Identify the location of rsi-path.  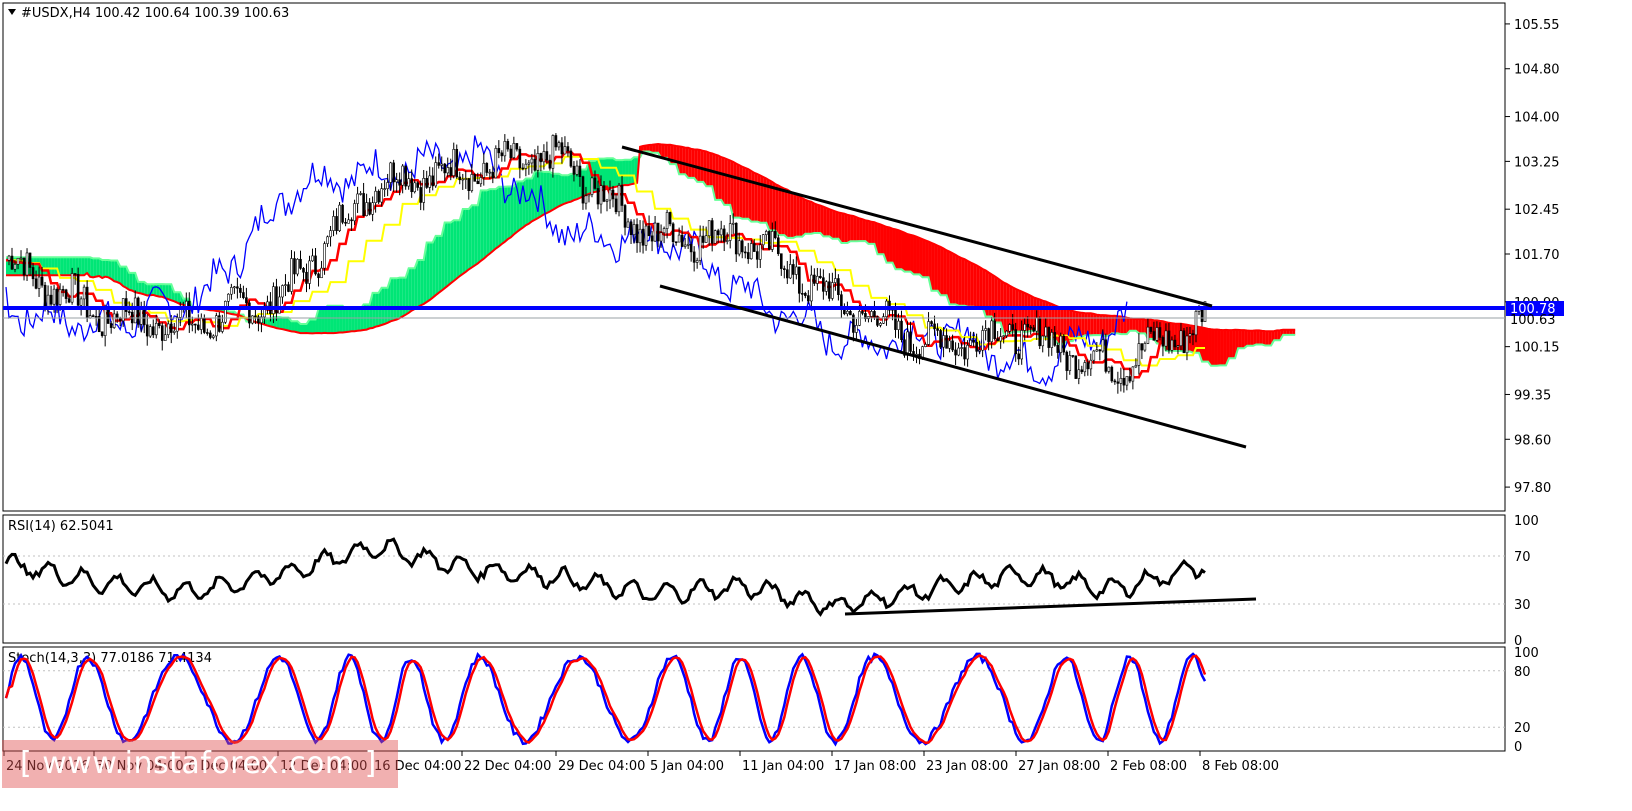
(605, 577).